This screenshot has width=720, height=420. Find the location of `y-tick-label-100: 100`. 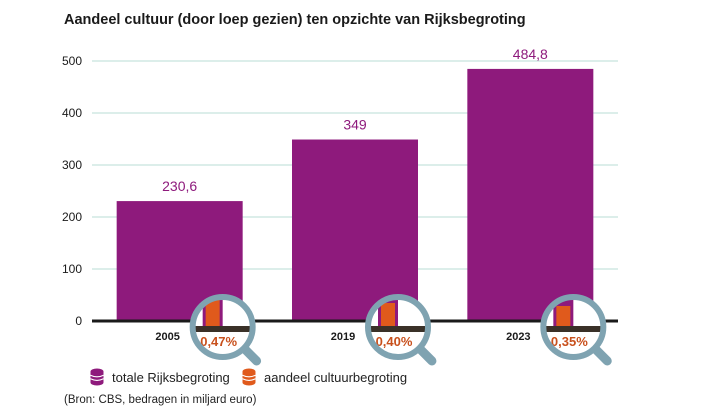

y-tick-label-100: 100 is located at coordinates (72, 269).